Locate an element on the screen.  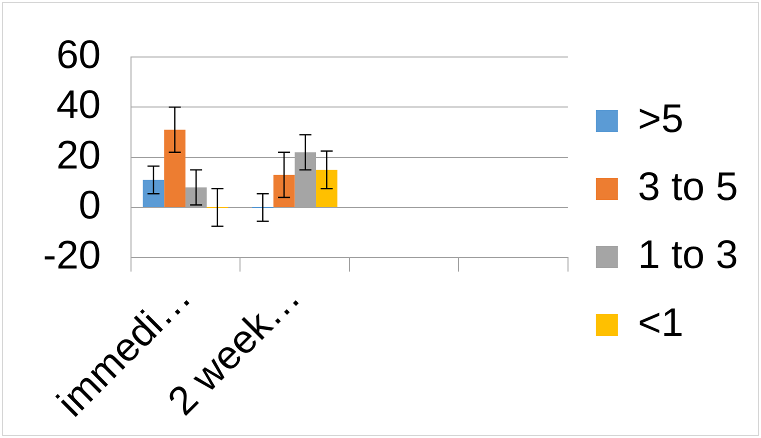
y-tick-label: 60 is located at coordinates (78, 55).